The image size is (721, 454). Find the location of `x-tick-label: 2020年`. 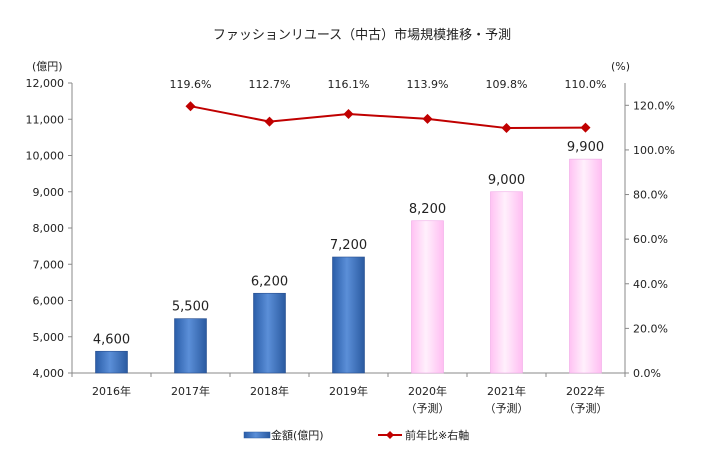

x-tick-label: 2020年 is located at coordinates (427, 391).